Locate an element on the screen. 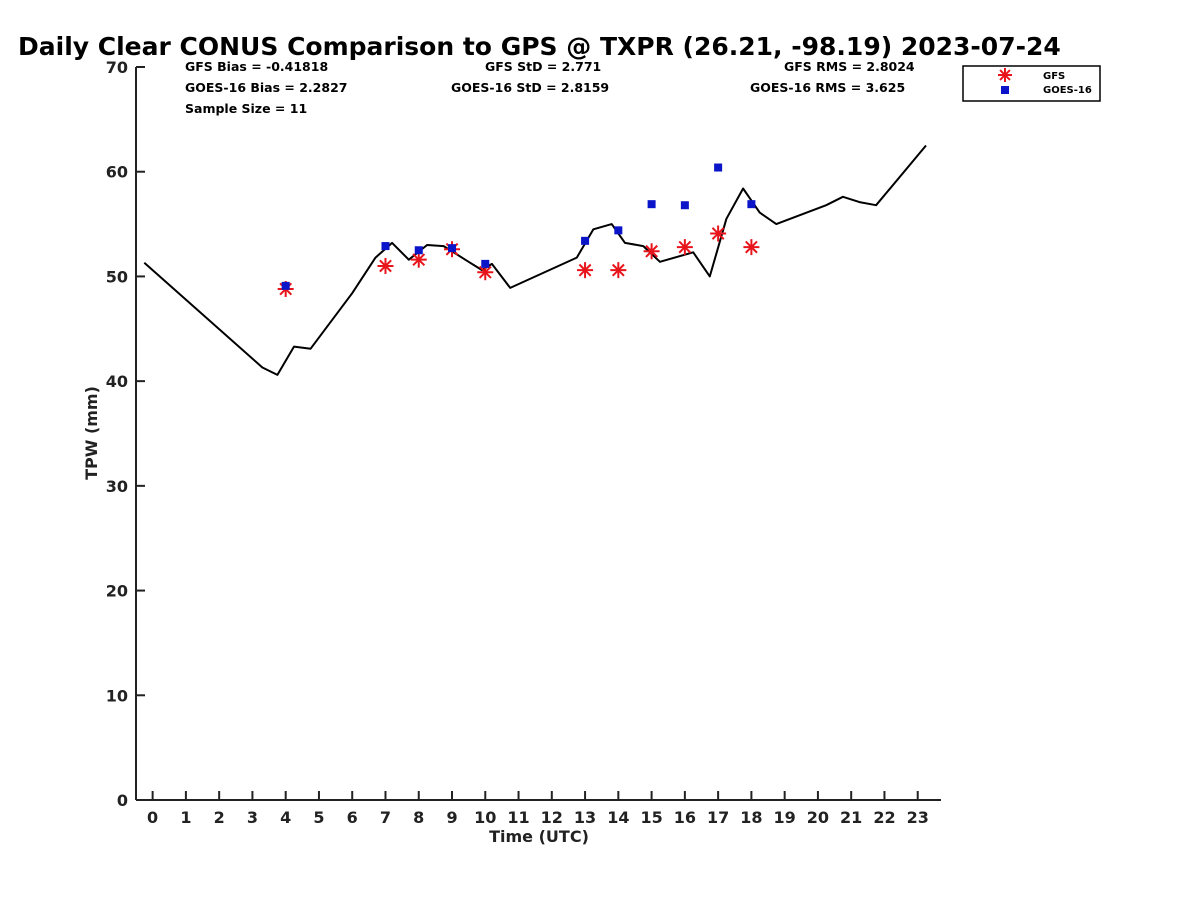 The image size is (1200, 900). x-tick-label: 23 is located at coordinates (918, 817).